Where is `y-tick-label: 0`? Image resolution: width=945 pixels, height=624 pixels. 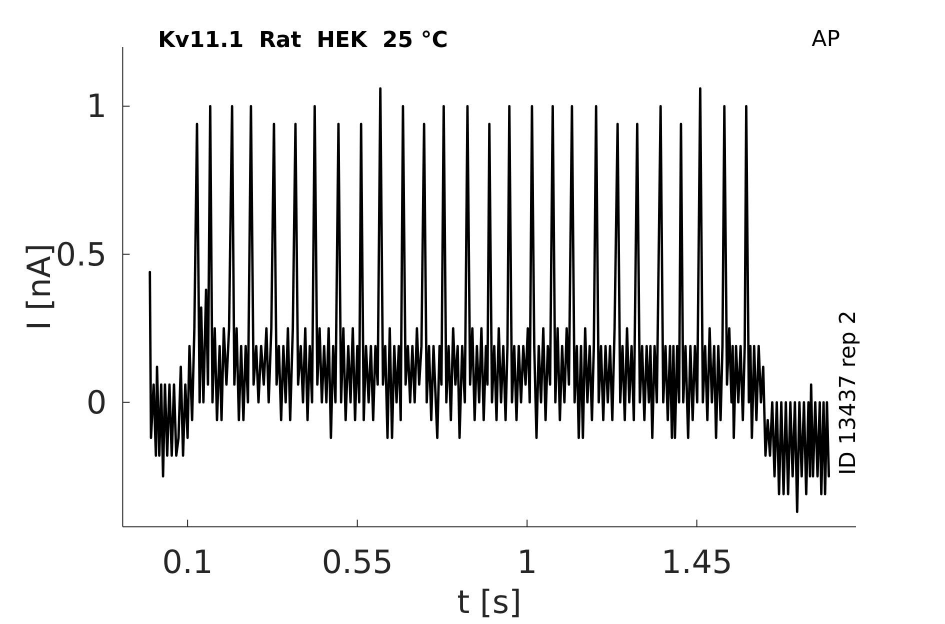 y-tick-label: 0 is located at coordinates (96, 402).